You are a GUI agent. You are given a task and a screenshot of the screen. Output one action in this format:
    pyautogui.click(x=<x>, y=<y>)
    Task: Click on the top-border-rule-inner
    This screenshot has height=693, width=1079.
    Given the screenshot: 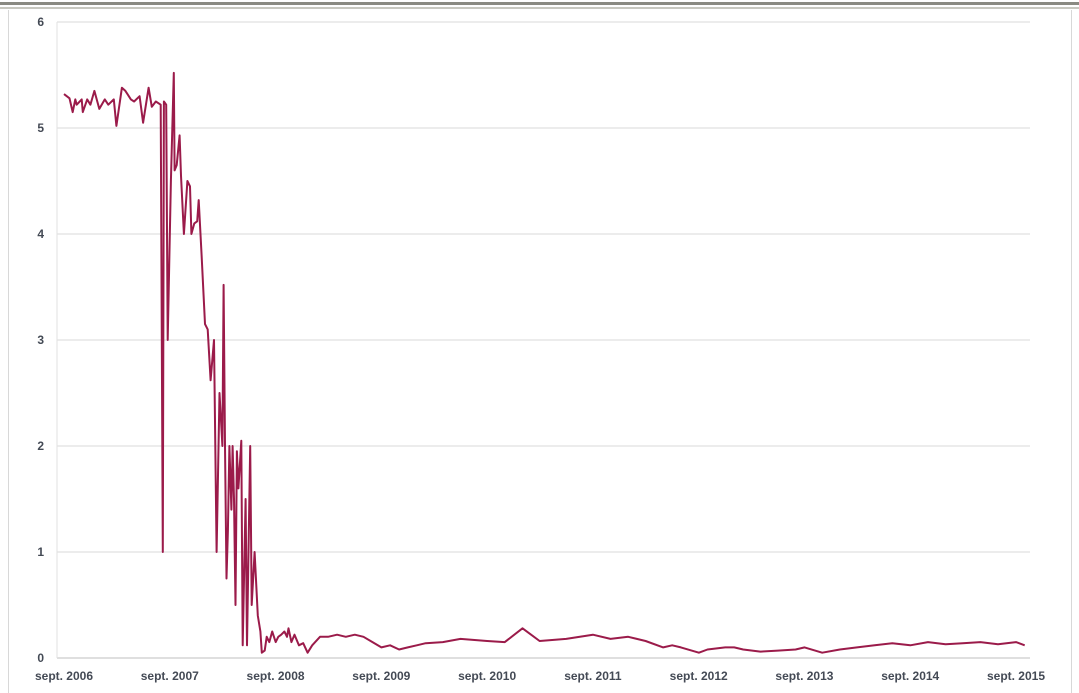 What is the action you would take?
    pyautogui.click(x=539, y=8)
    